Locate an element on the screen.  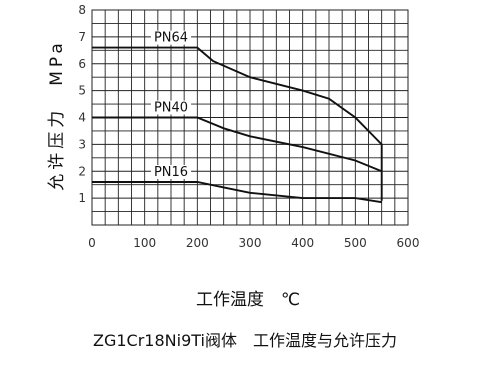
x-axis-label: 工作温度 ℃ is located at coordinates (248, 300).